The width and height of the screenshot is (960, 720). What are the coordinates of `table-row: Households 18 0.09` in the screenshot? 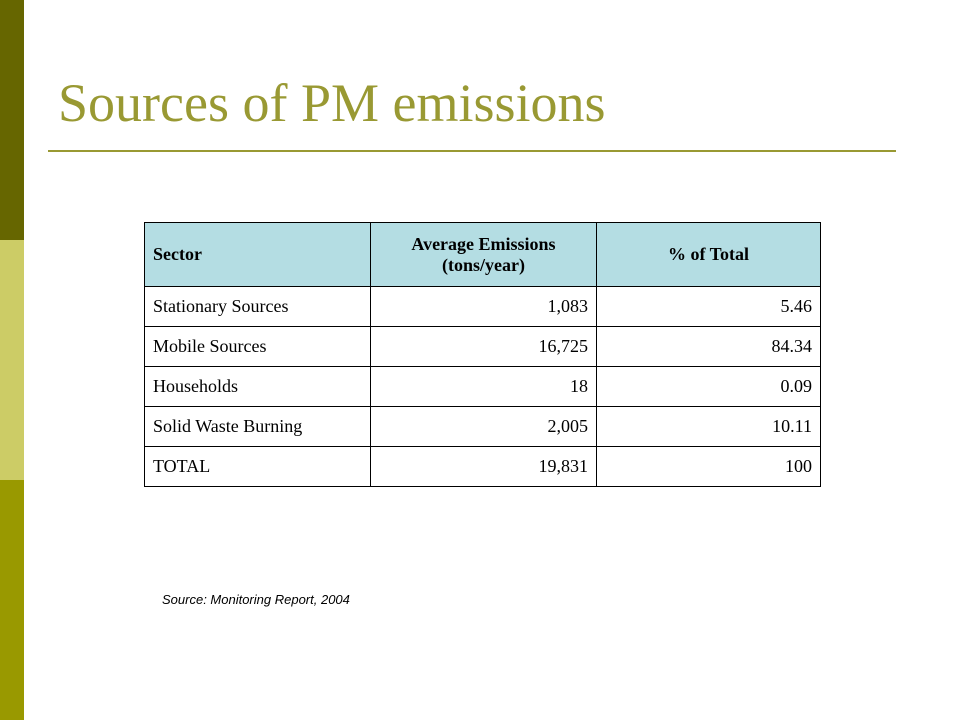 It's located at (482, 386).